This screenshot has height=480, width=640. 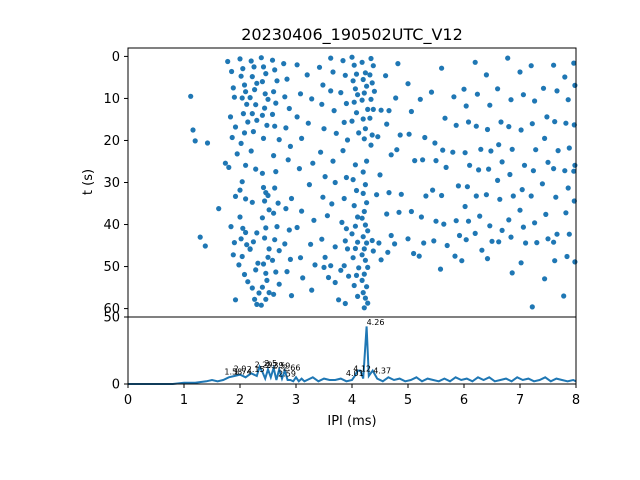 What do you see at coordinates (256, 369) in the screenshot?
I see `peak-annotation: 2.15` at bounding box center [256, 369].